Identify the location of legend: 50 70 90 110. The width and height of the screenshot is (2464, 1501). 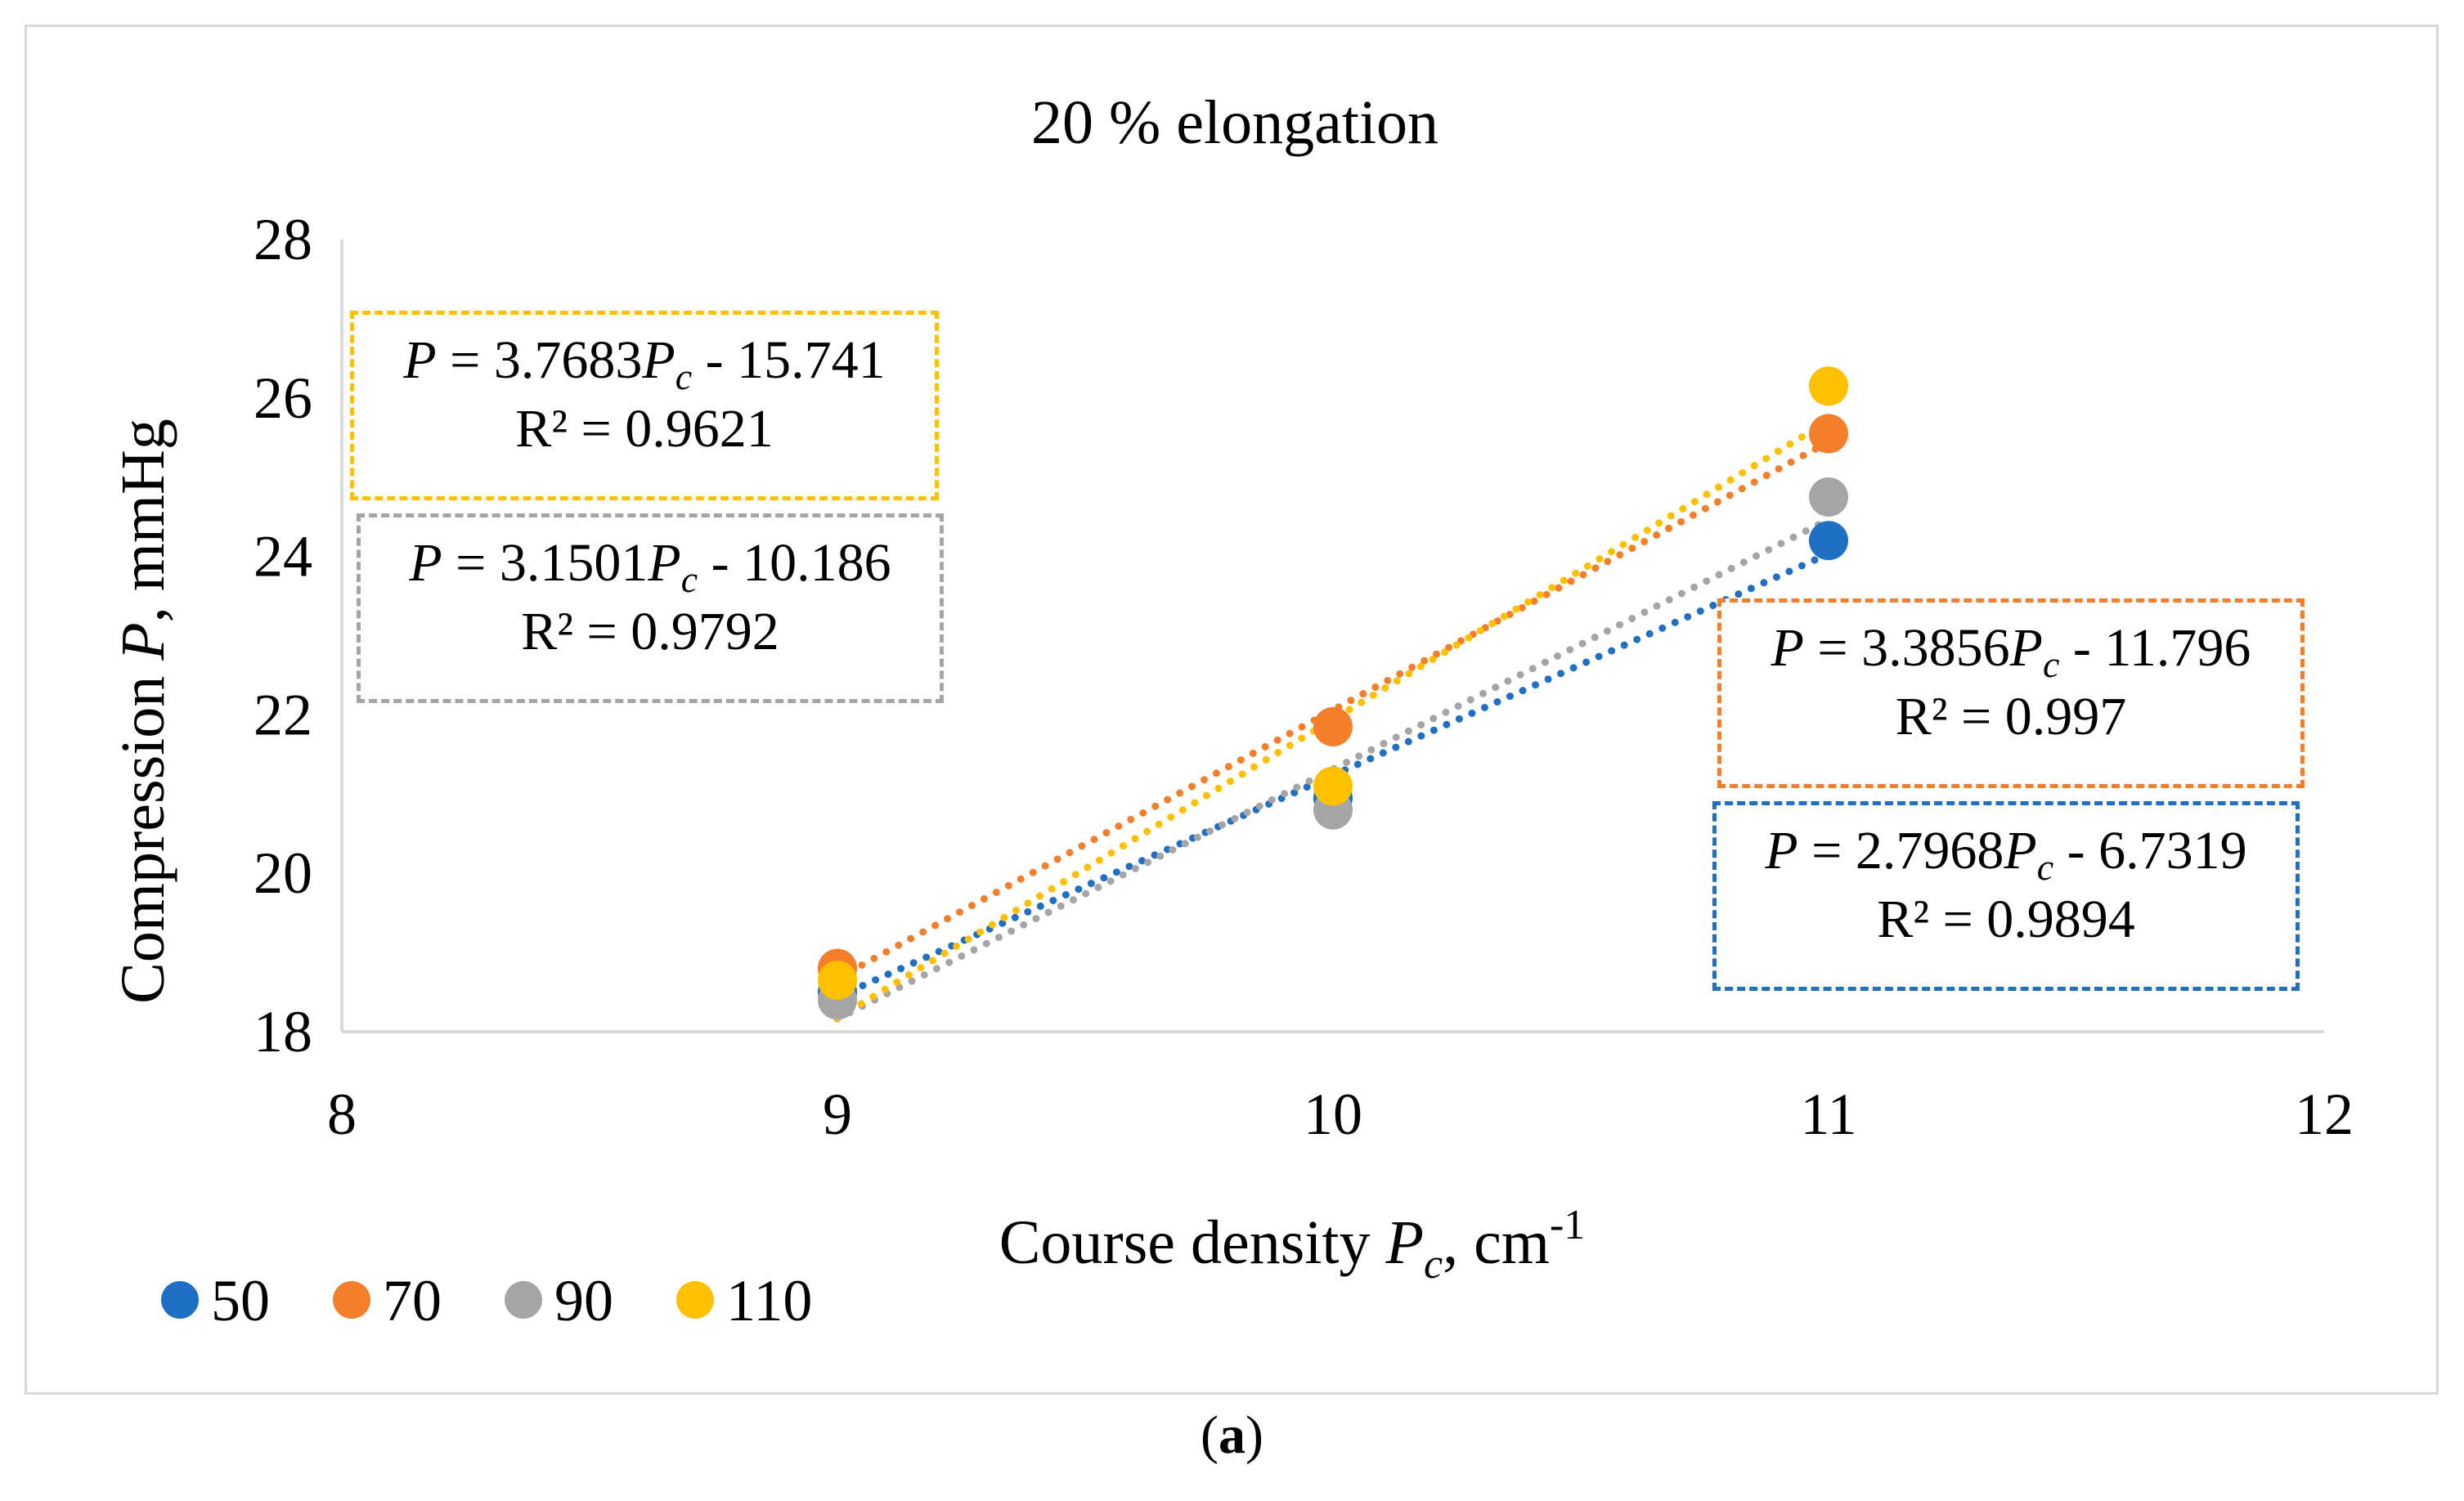
(486, 1301).